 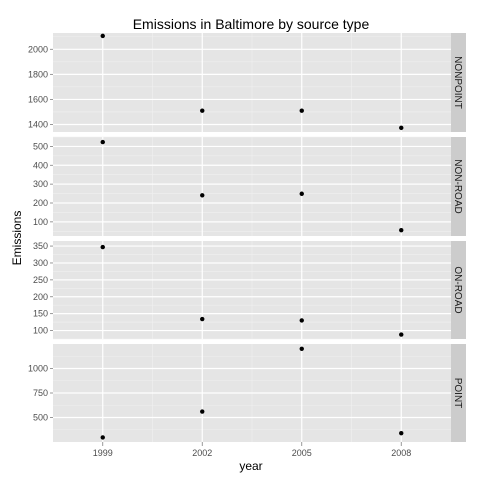 What do you see at coordinates (250, 466) in the screenshot?
I see `x-axis-title: year` at bounding box center [250, 466].